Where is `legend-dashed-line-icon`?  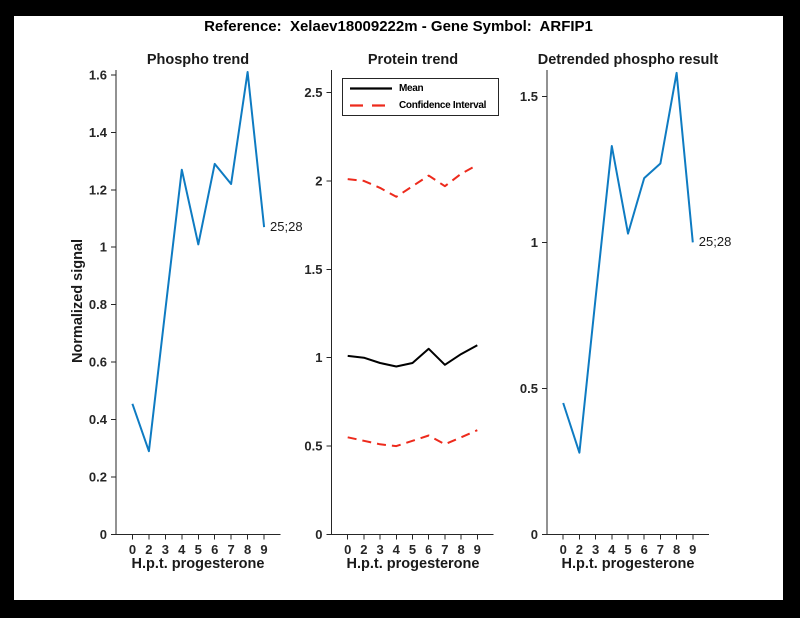 legend-dashed-line-icon is located at coordinates (371, 105).